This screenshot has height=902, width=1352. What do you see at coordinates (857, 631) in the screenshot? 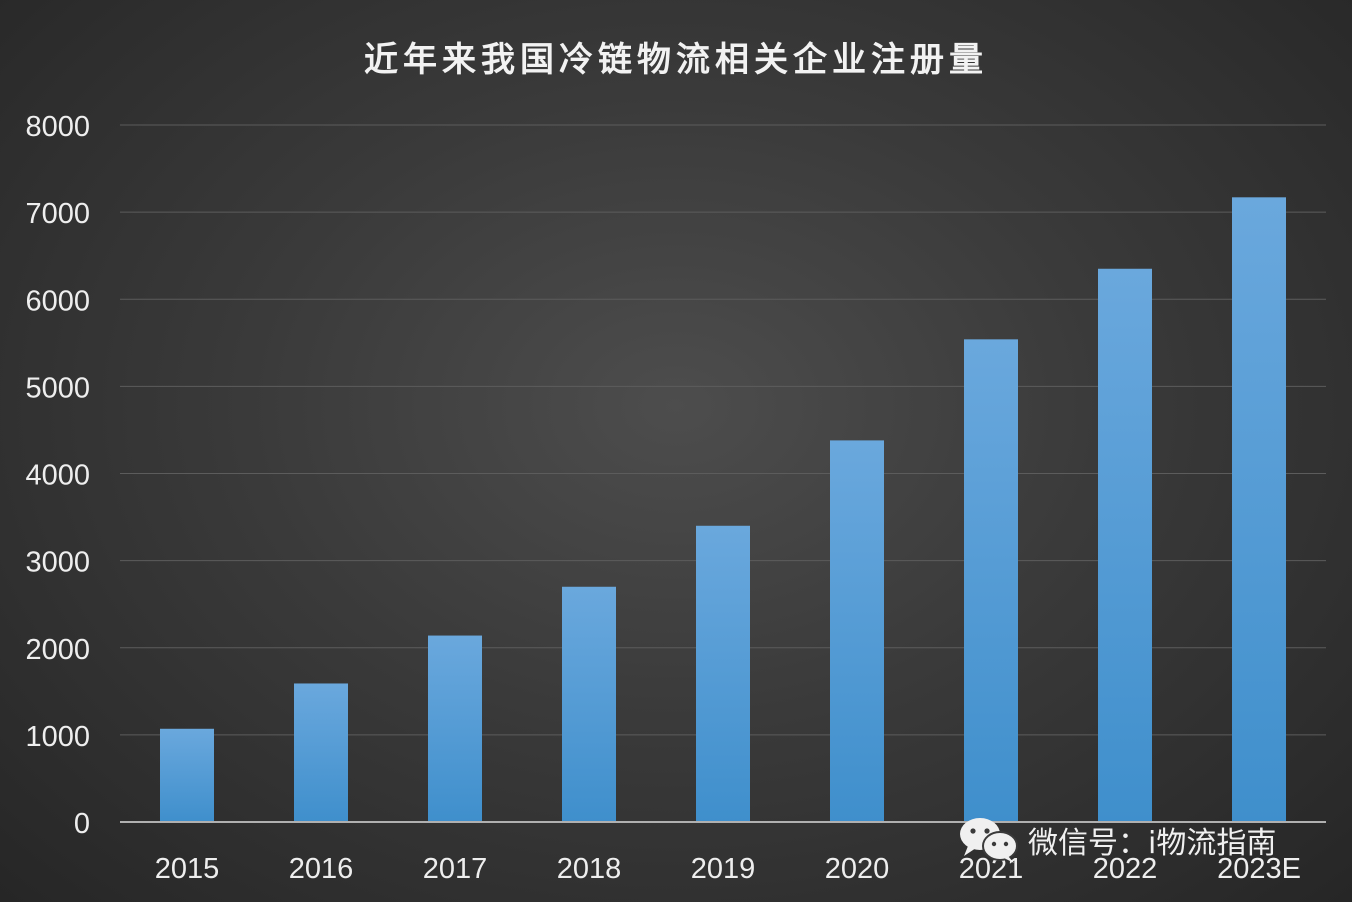
I see `bar-2020` at bounding box center [857, 631].